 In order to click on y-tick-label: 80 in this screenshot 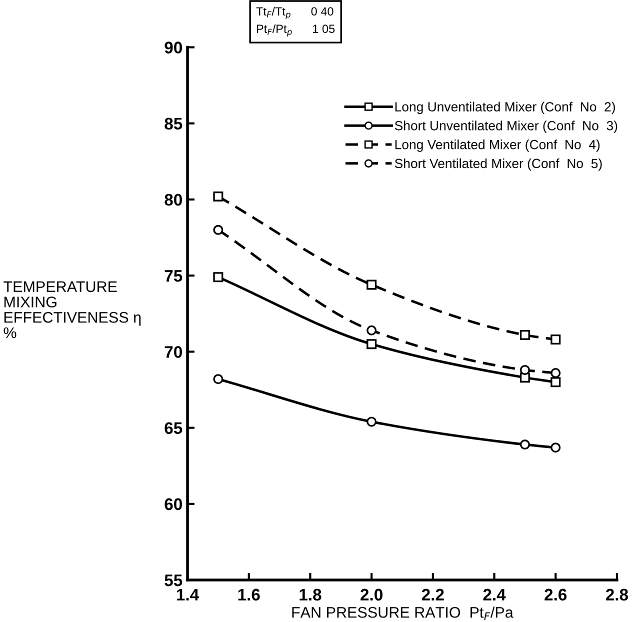, I will do `click(173, 200)`.